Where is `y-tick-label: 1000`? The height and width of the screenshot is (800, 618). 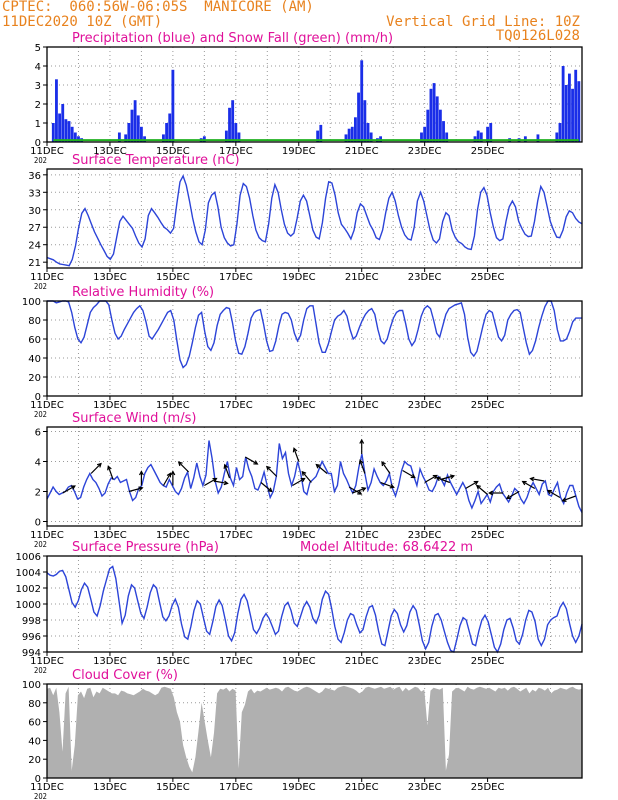 y-tick-label: 1000 is located at coordinates (28, 605).